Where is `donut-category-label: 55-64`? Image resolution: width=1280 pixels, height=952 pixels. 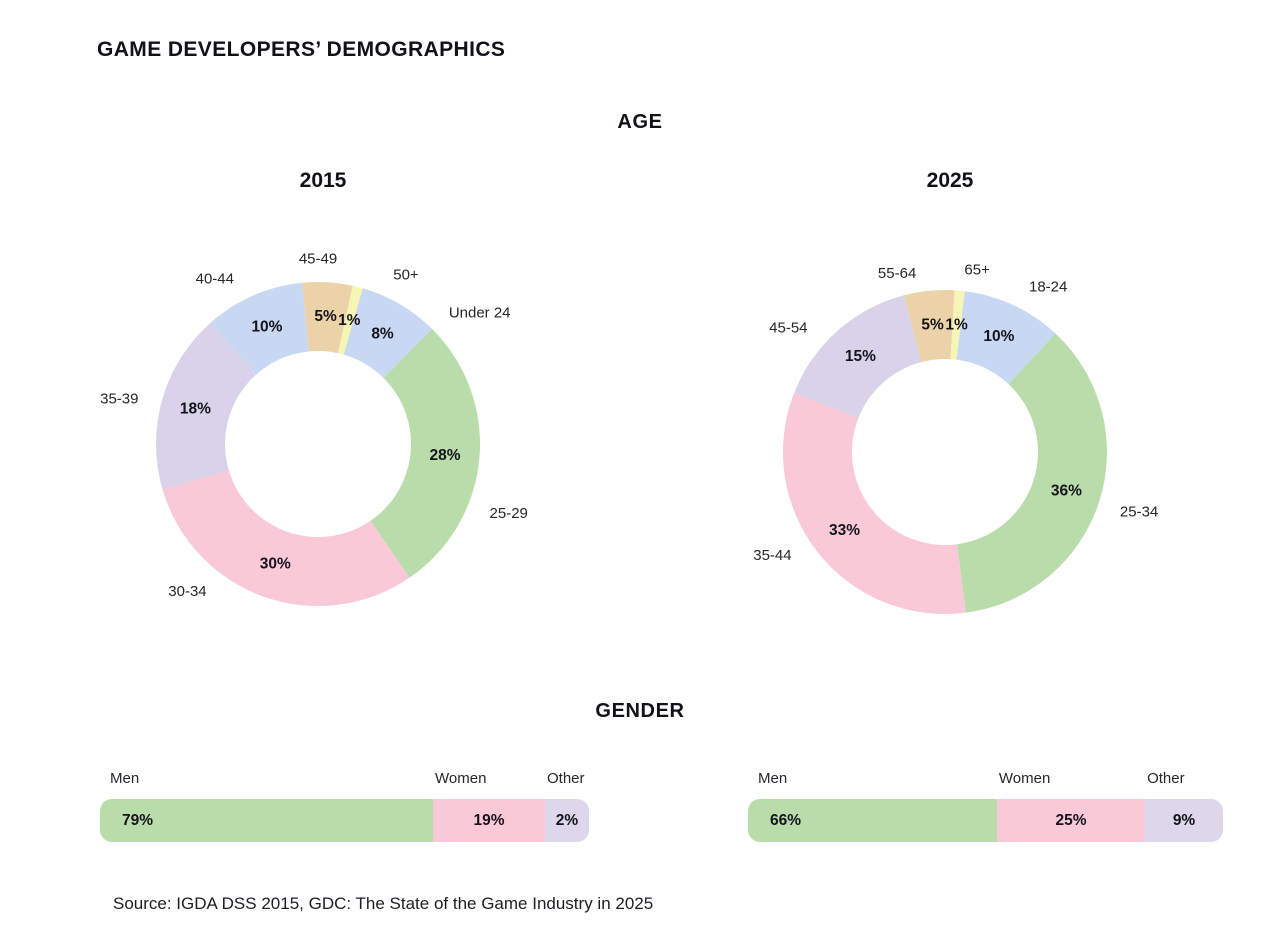 donut-category-label: 55-64 is located at coordinates (897, 273).